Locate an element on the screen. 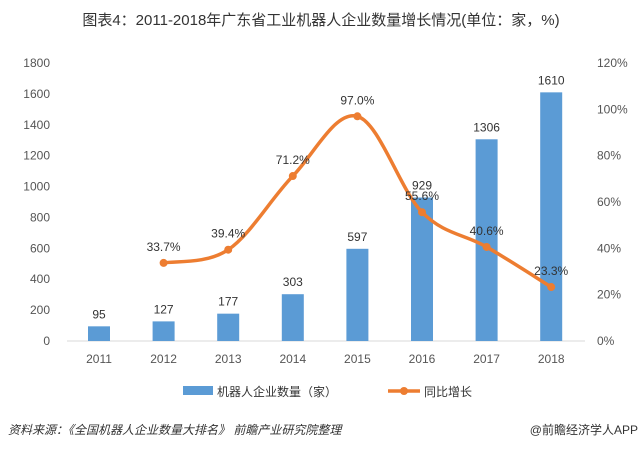 The width and height of the screenshot is (642, 451). legend-bar-swatch is located at coordinates (198, 390).